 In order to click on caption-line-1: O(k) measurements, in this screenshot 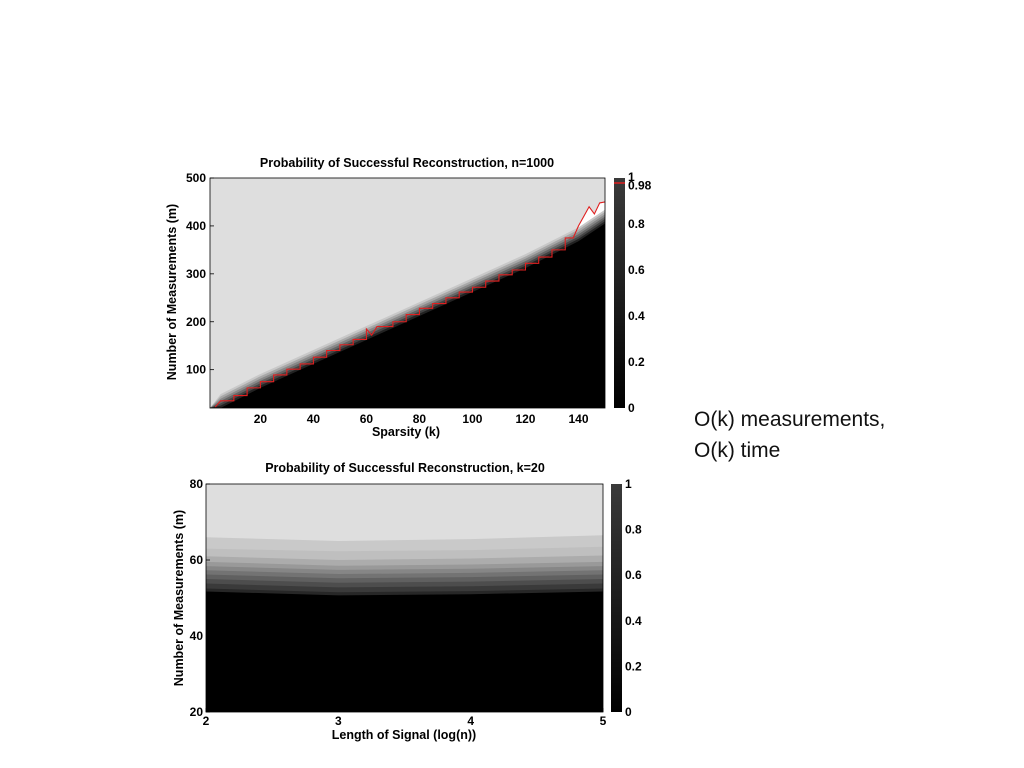, I will do `click(790, 419)`.